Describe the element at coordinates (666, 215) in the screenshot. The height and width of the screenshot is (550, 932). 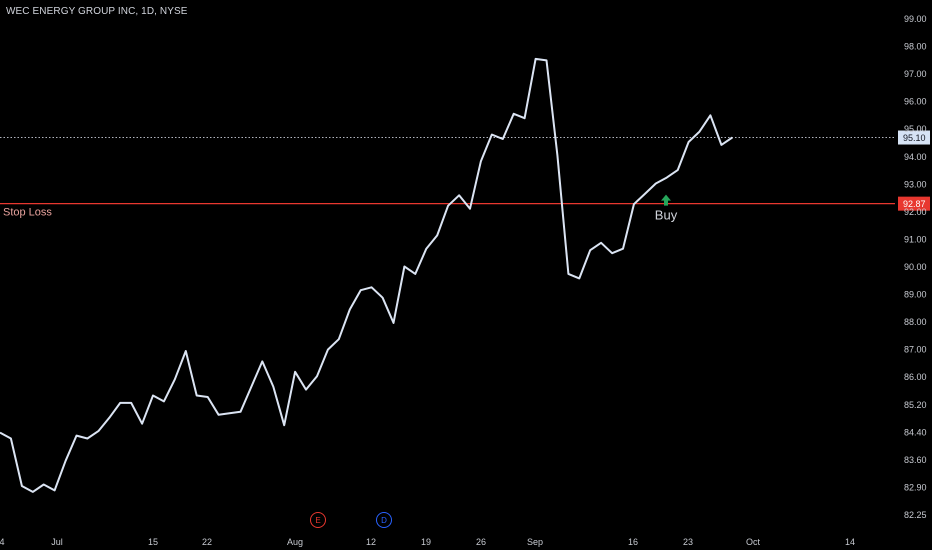
I see `buy-label: Buy` at that location.